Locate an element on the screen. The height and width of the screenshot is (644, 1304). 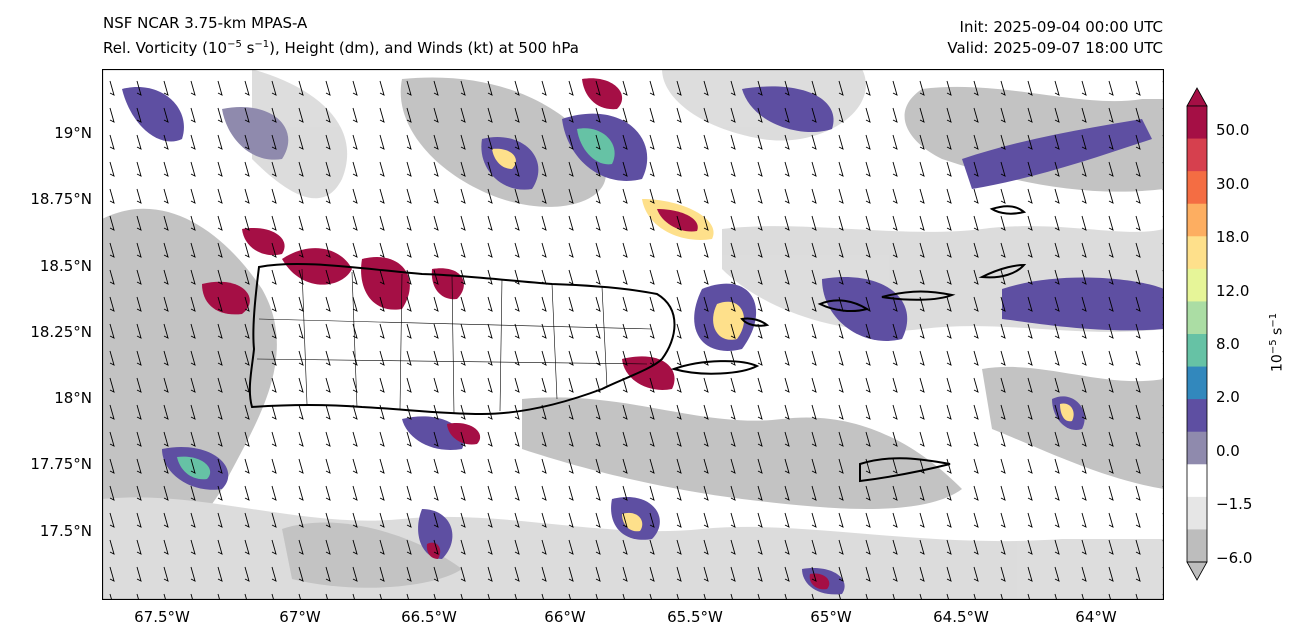
cbar-tick: 0.0 is located at coordinates (1228, 451).